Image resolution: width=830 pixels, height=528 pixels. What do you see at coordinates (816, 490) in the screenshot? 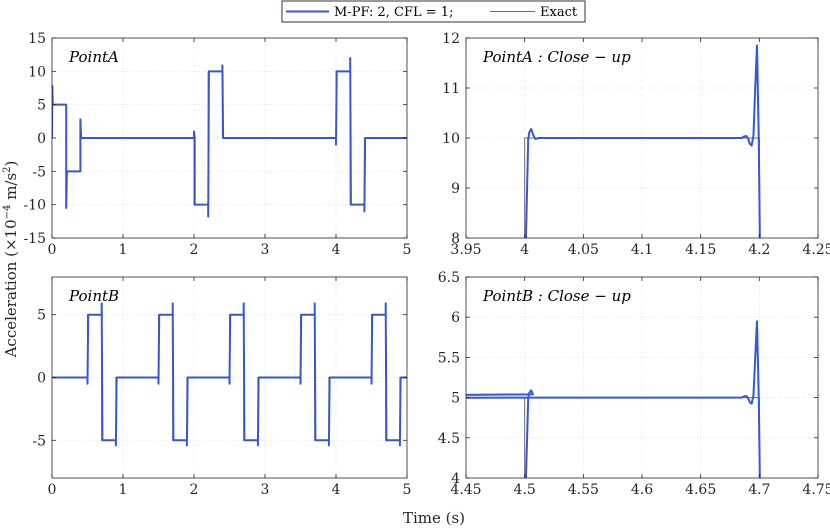
I see `point-b-closeup-xtick-label: 4.75` at bounding box center [816, 490].